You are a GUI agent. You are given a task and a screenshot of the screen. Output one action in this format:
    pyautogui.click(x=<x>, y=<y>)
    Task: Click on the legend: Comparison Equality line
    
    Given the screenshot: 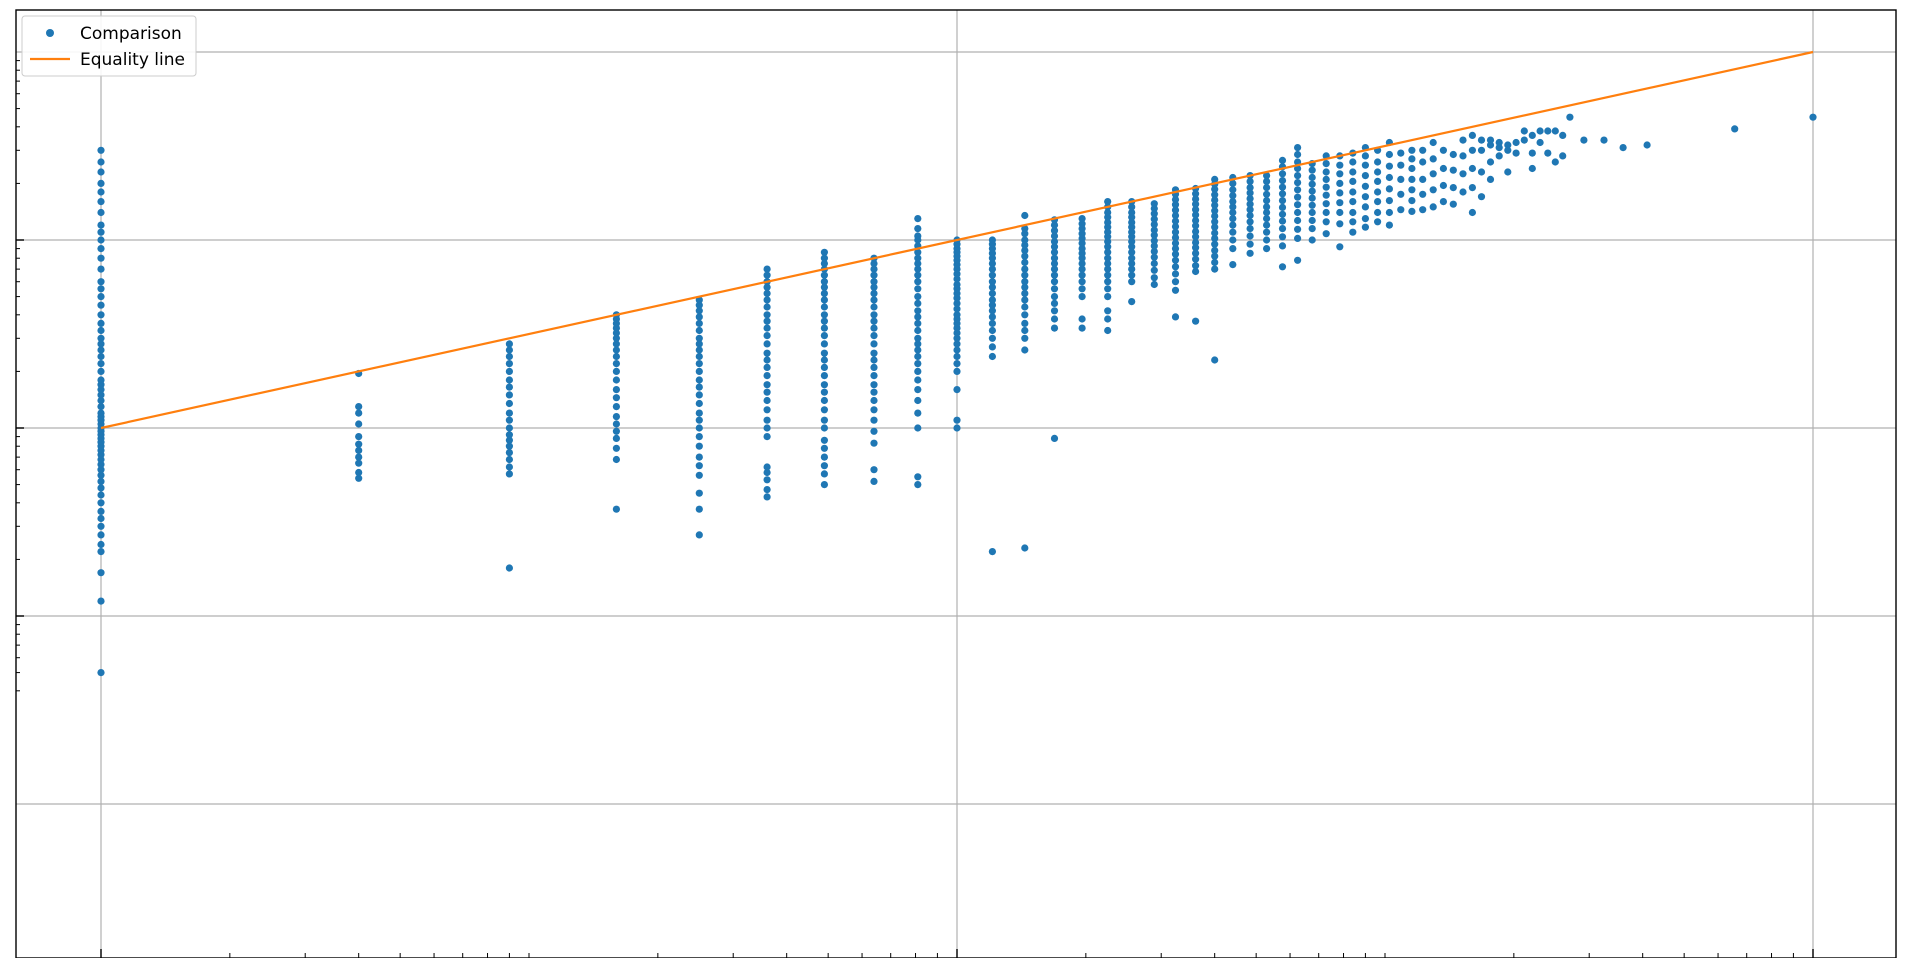 What is the action you would take?
    pyautogui.click(x=109, y=46)
    